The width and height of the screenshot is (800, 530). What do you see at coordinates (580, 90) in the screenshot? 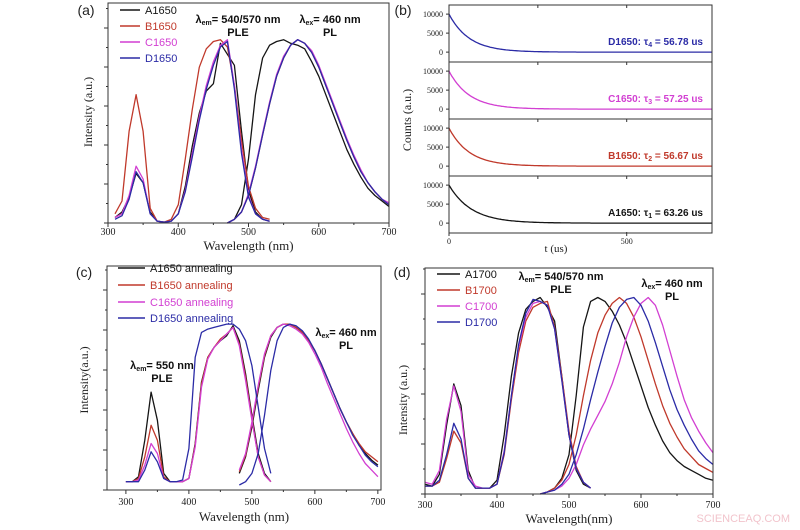
I see `series-c1650-decay-line` at bounding box center [580, 90].